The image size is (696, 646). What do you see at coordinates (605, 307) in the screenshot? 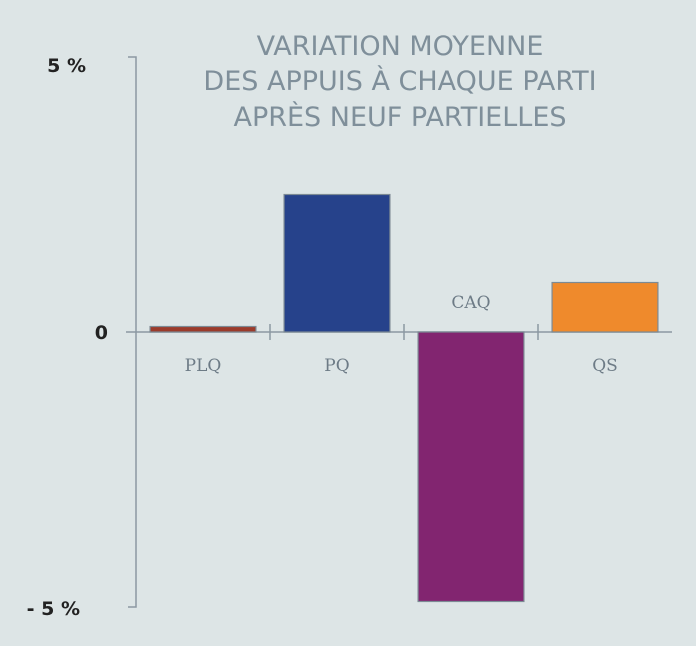
I see `bar-qs` at bounding box center [605, 307].